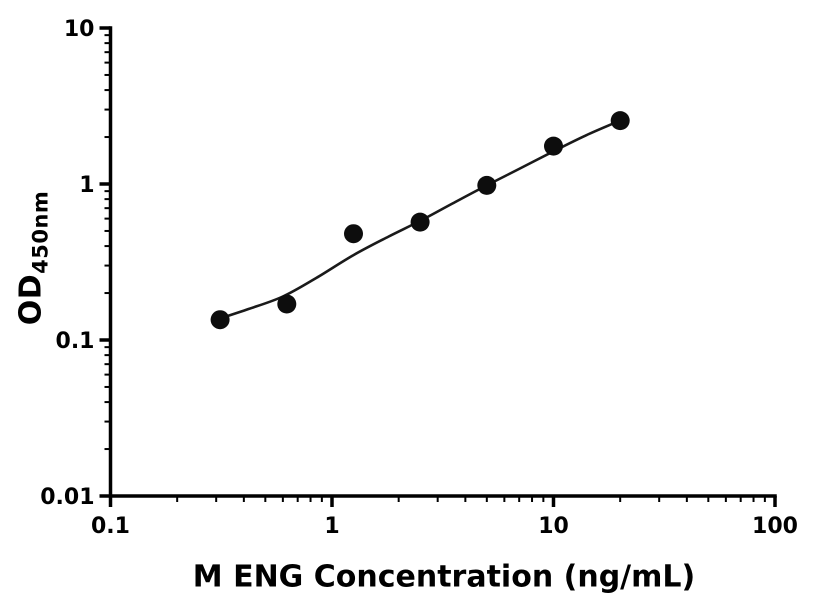  I want to click on y-tick-label: 0.01, so click(67, 497).